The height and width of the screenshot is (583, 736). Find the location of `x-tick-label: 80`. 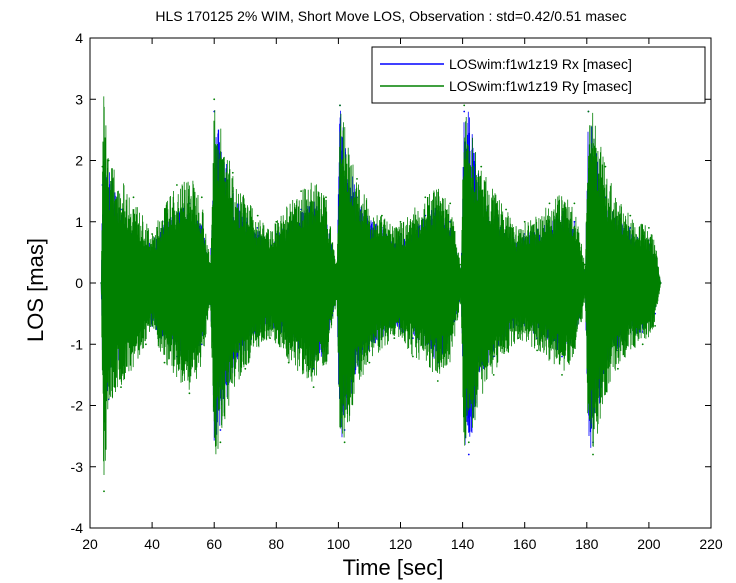

x-tick-label: 80 is located at coordinates (277, 544).